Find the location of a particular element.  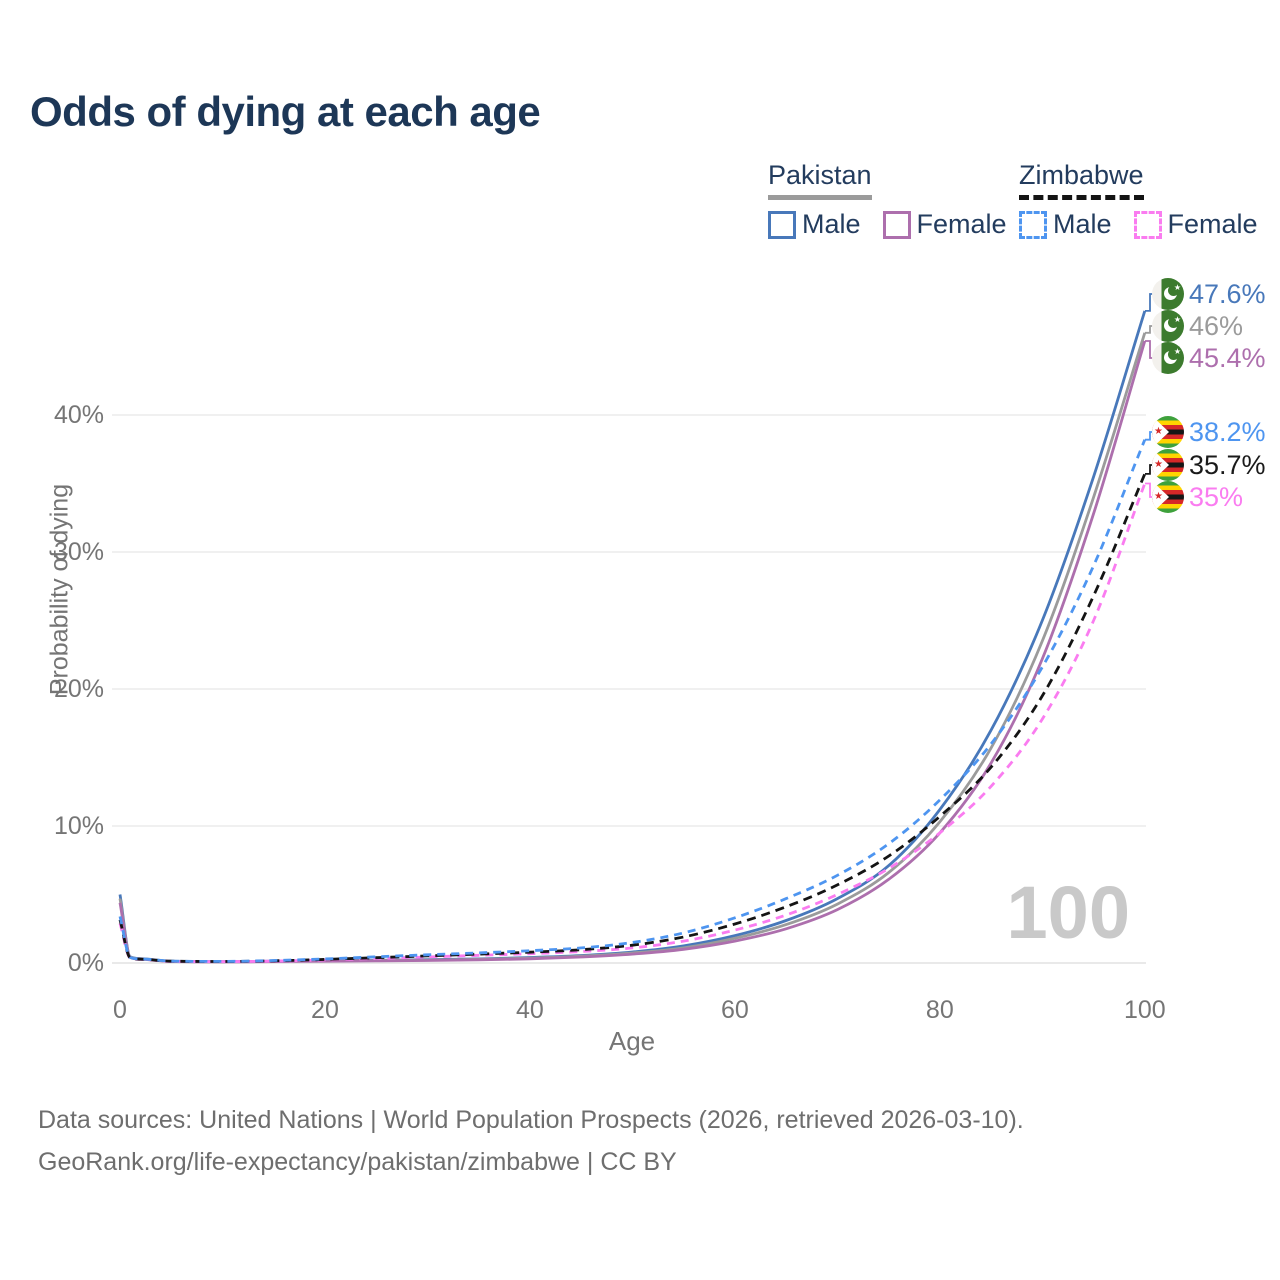

x-tick-label: 0 is located at coordinates (120, 1010).